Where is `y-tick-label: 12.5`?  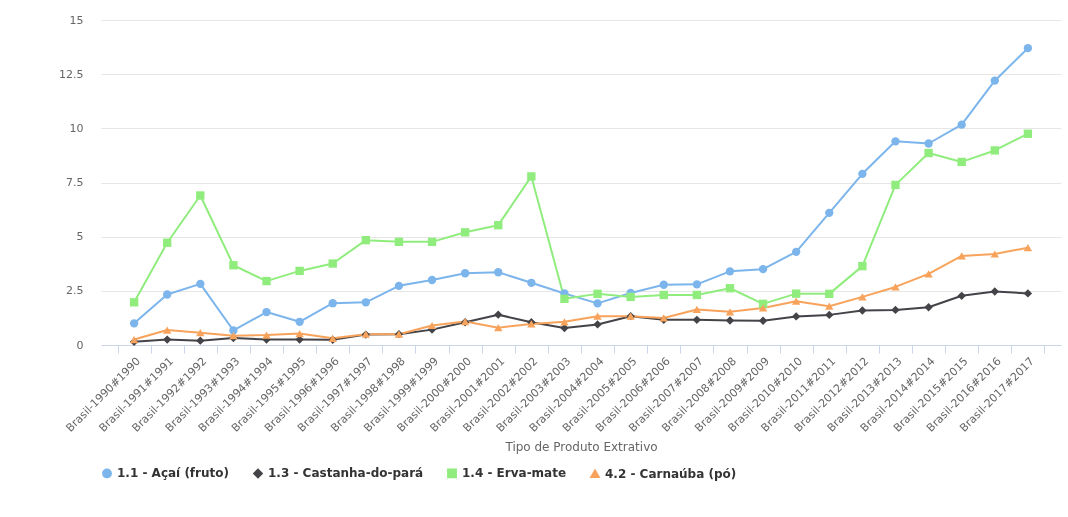 y-tick-label: 12.5 is located at coordinates (71, 74).